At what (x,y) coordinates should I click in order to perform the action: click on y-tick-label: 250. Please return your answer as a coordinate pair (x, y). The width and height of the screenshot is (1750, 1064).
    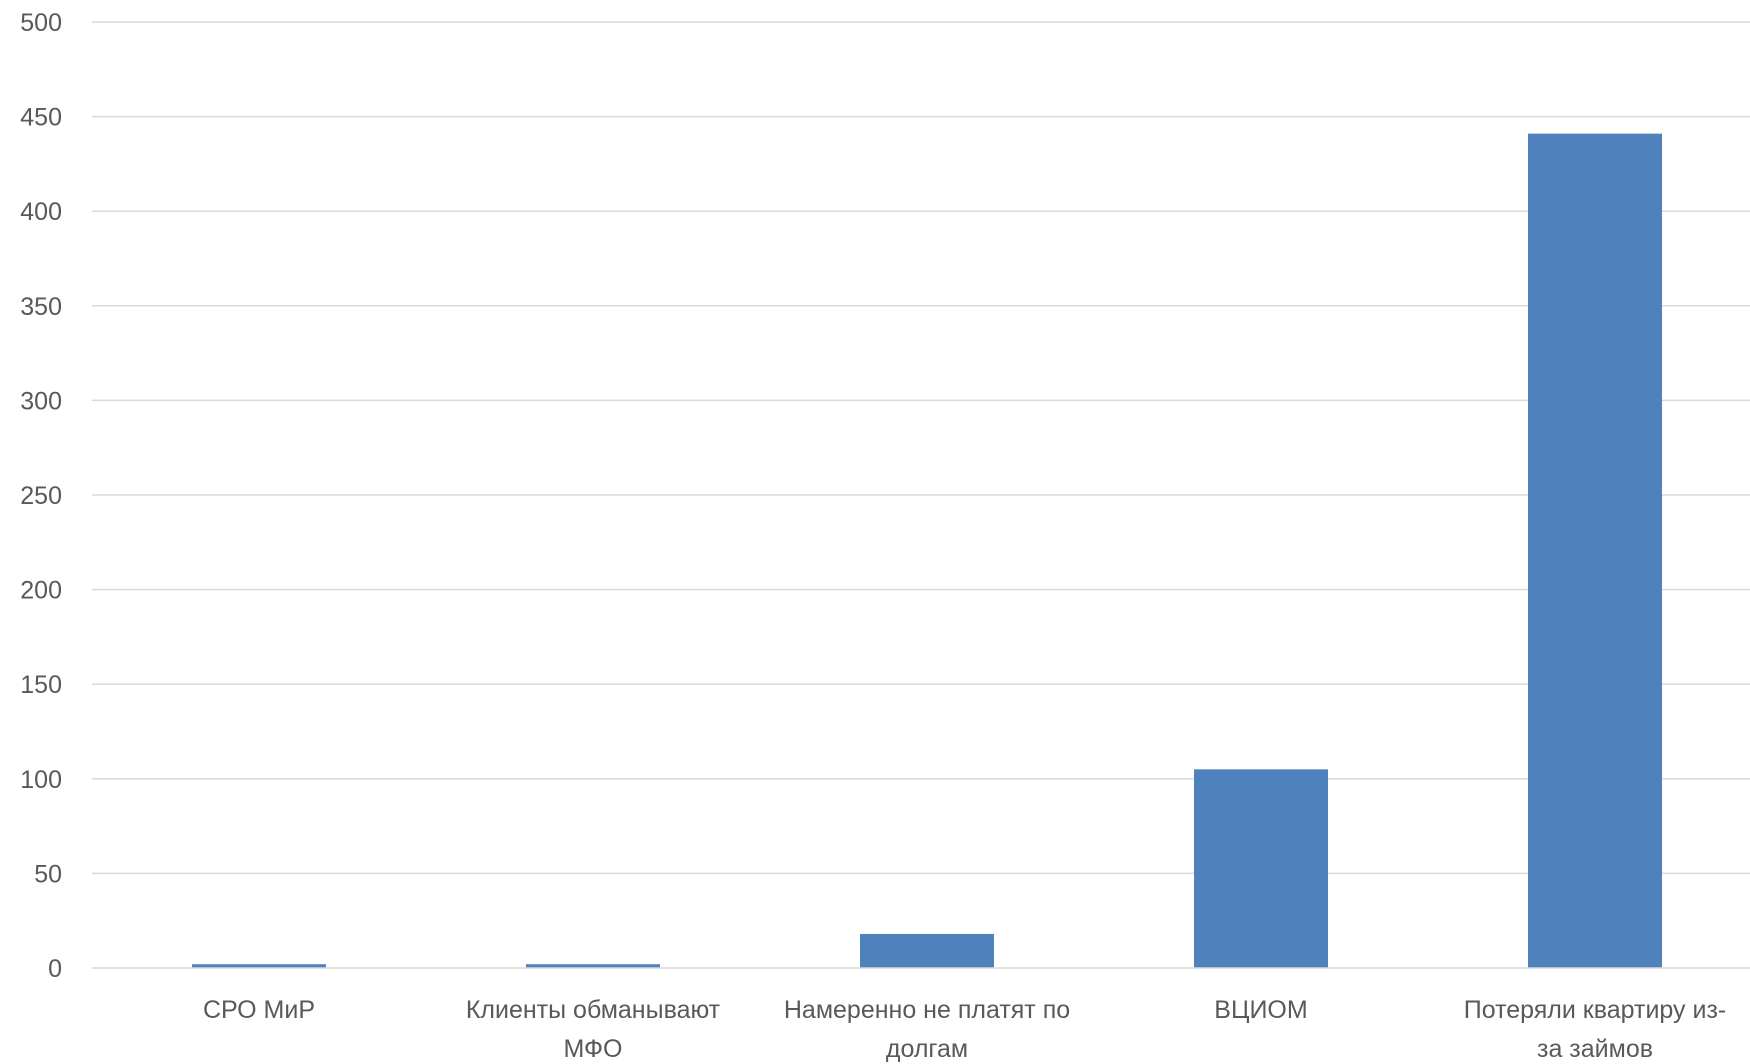
    Looking at the image, I should click on (41, 496).